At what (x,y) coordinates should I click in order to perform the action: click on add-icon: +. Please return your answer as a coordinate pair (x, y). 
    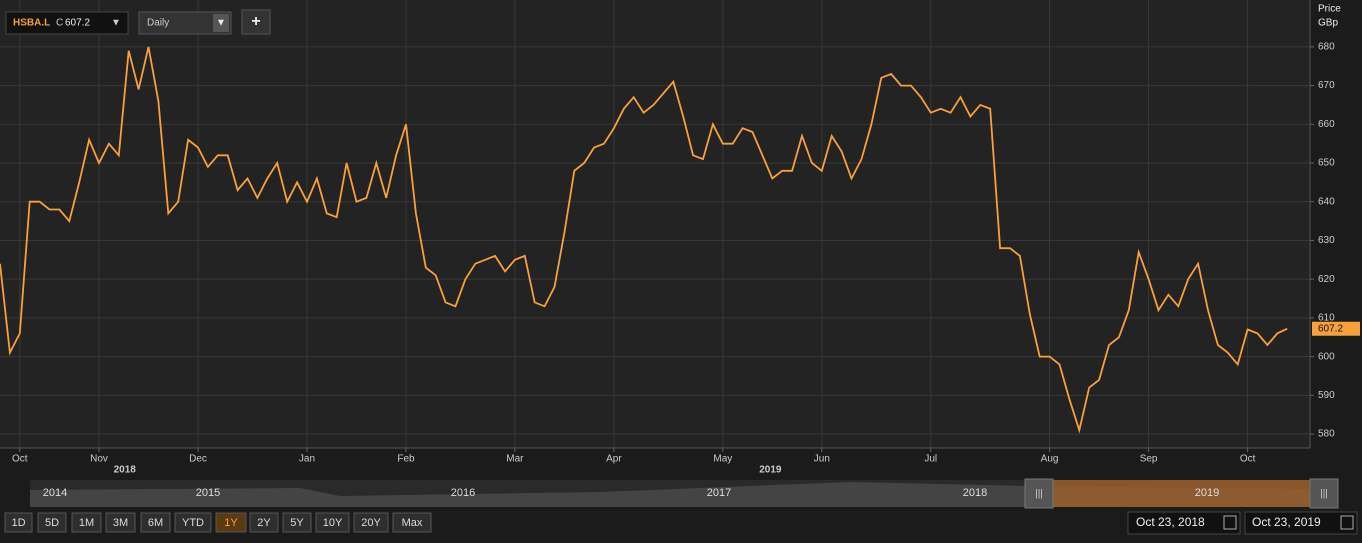
    Looking at the image, I should click on (255, 21).